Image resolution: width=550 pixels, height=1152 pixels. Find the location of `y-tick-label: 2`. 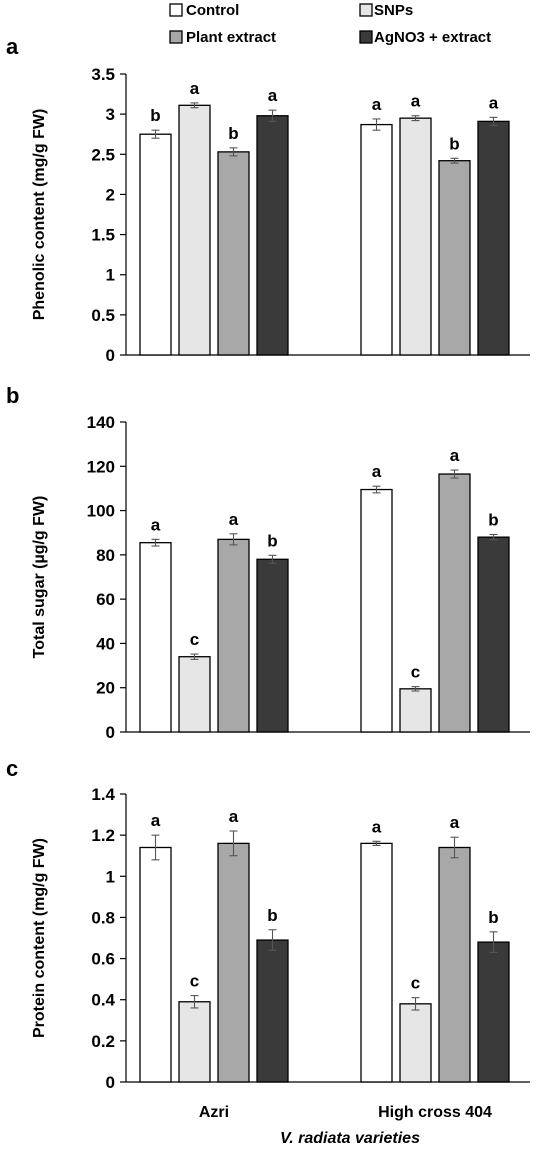

y-tick-label: 2 is located at coordinates (110, 194).